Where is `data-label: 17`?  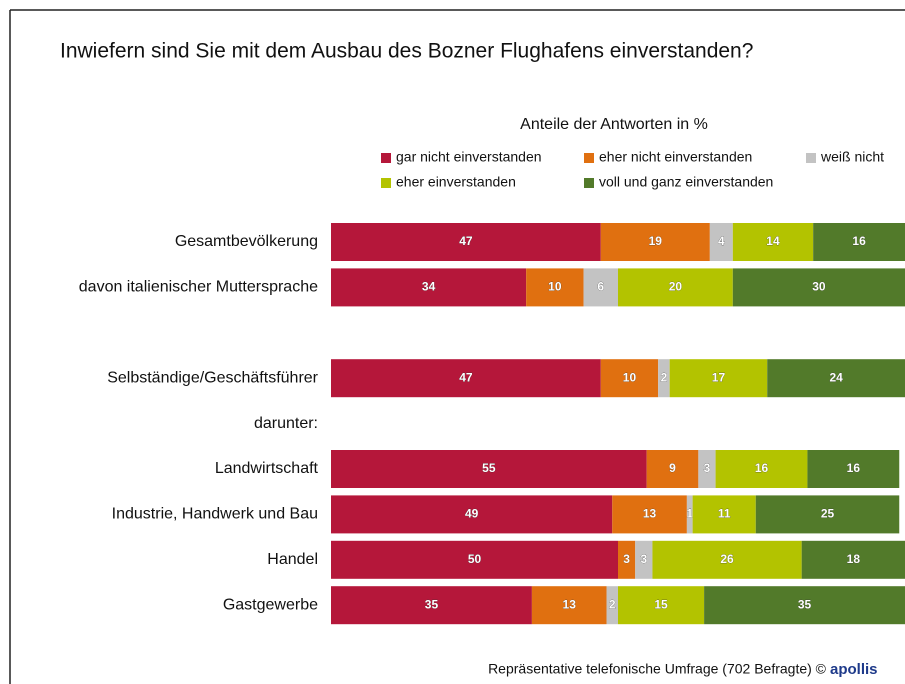 data-label: 17 is located at coordinates (719, 377).